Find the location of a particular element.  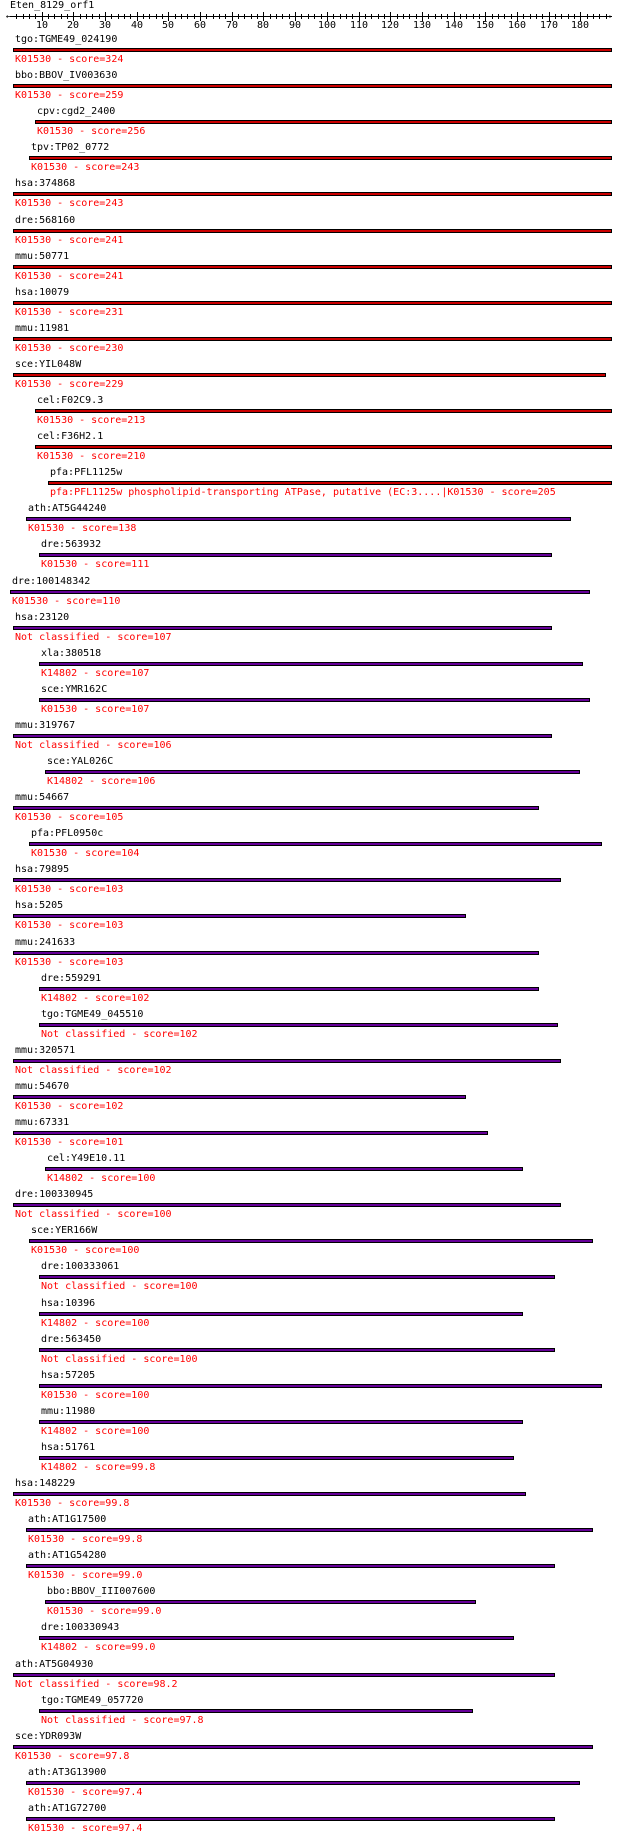

hit-gene-link: hsa:148229 is located at coordinates (45, 1483).